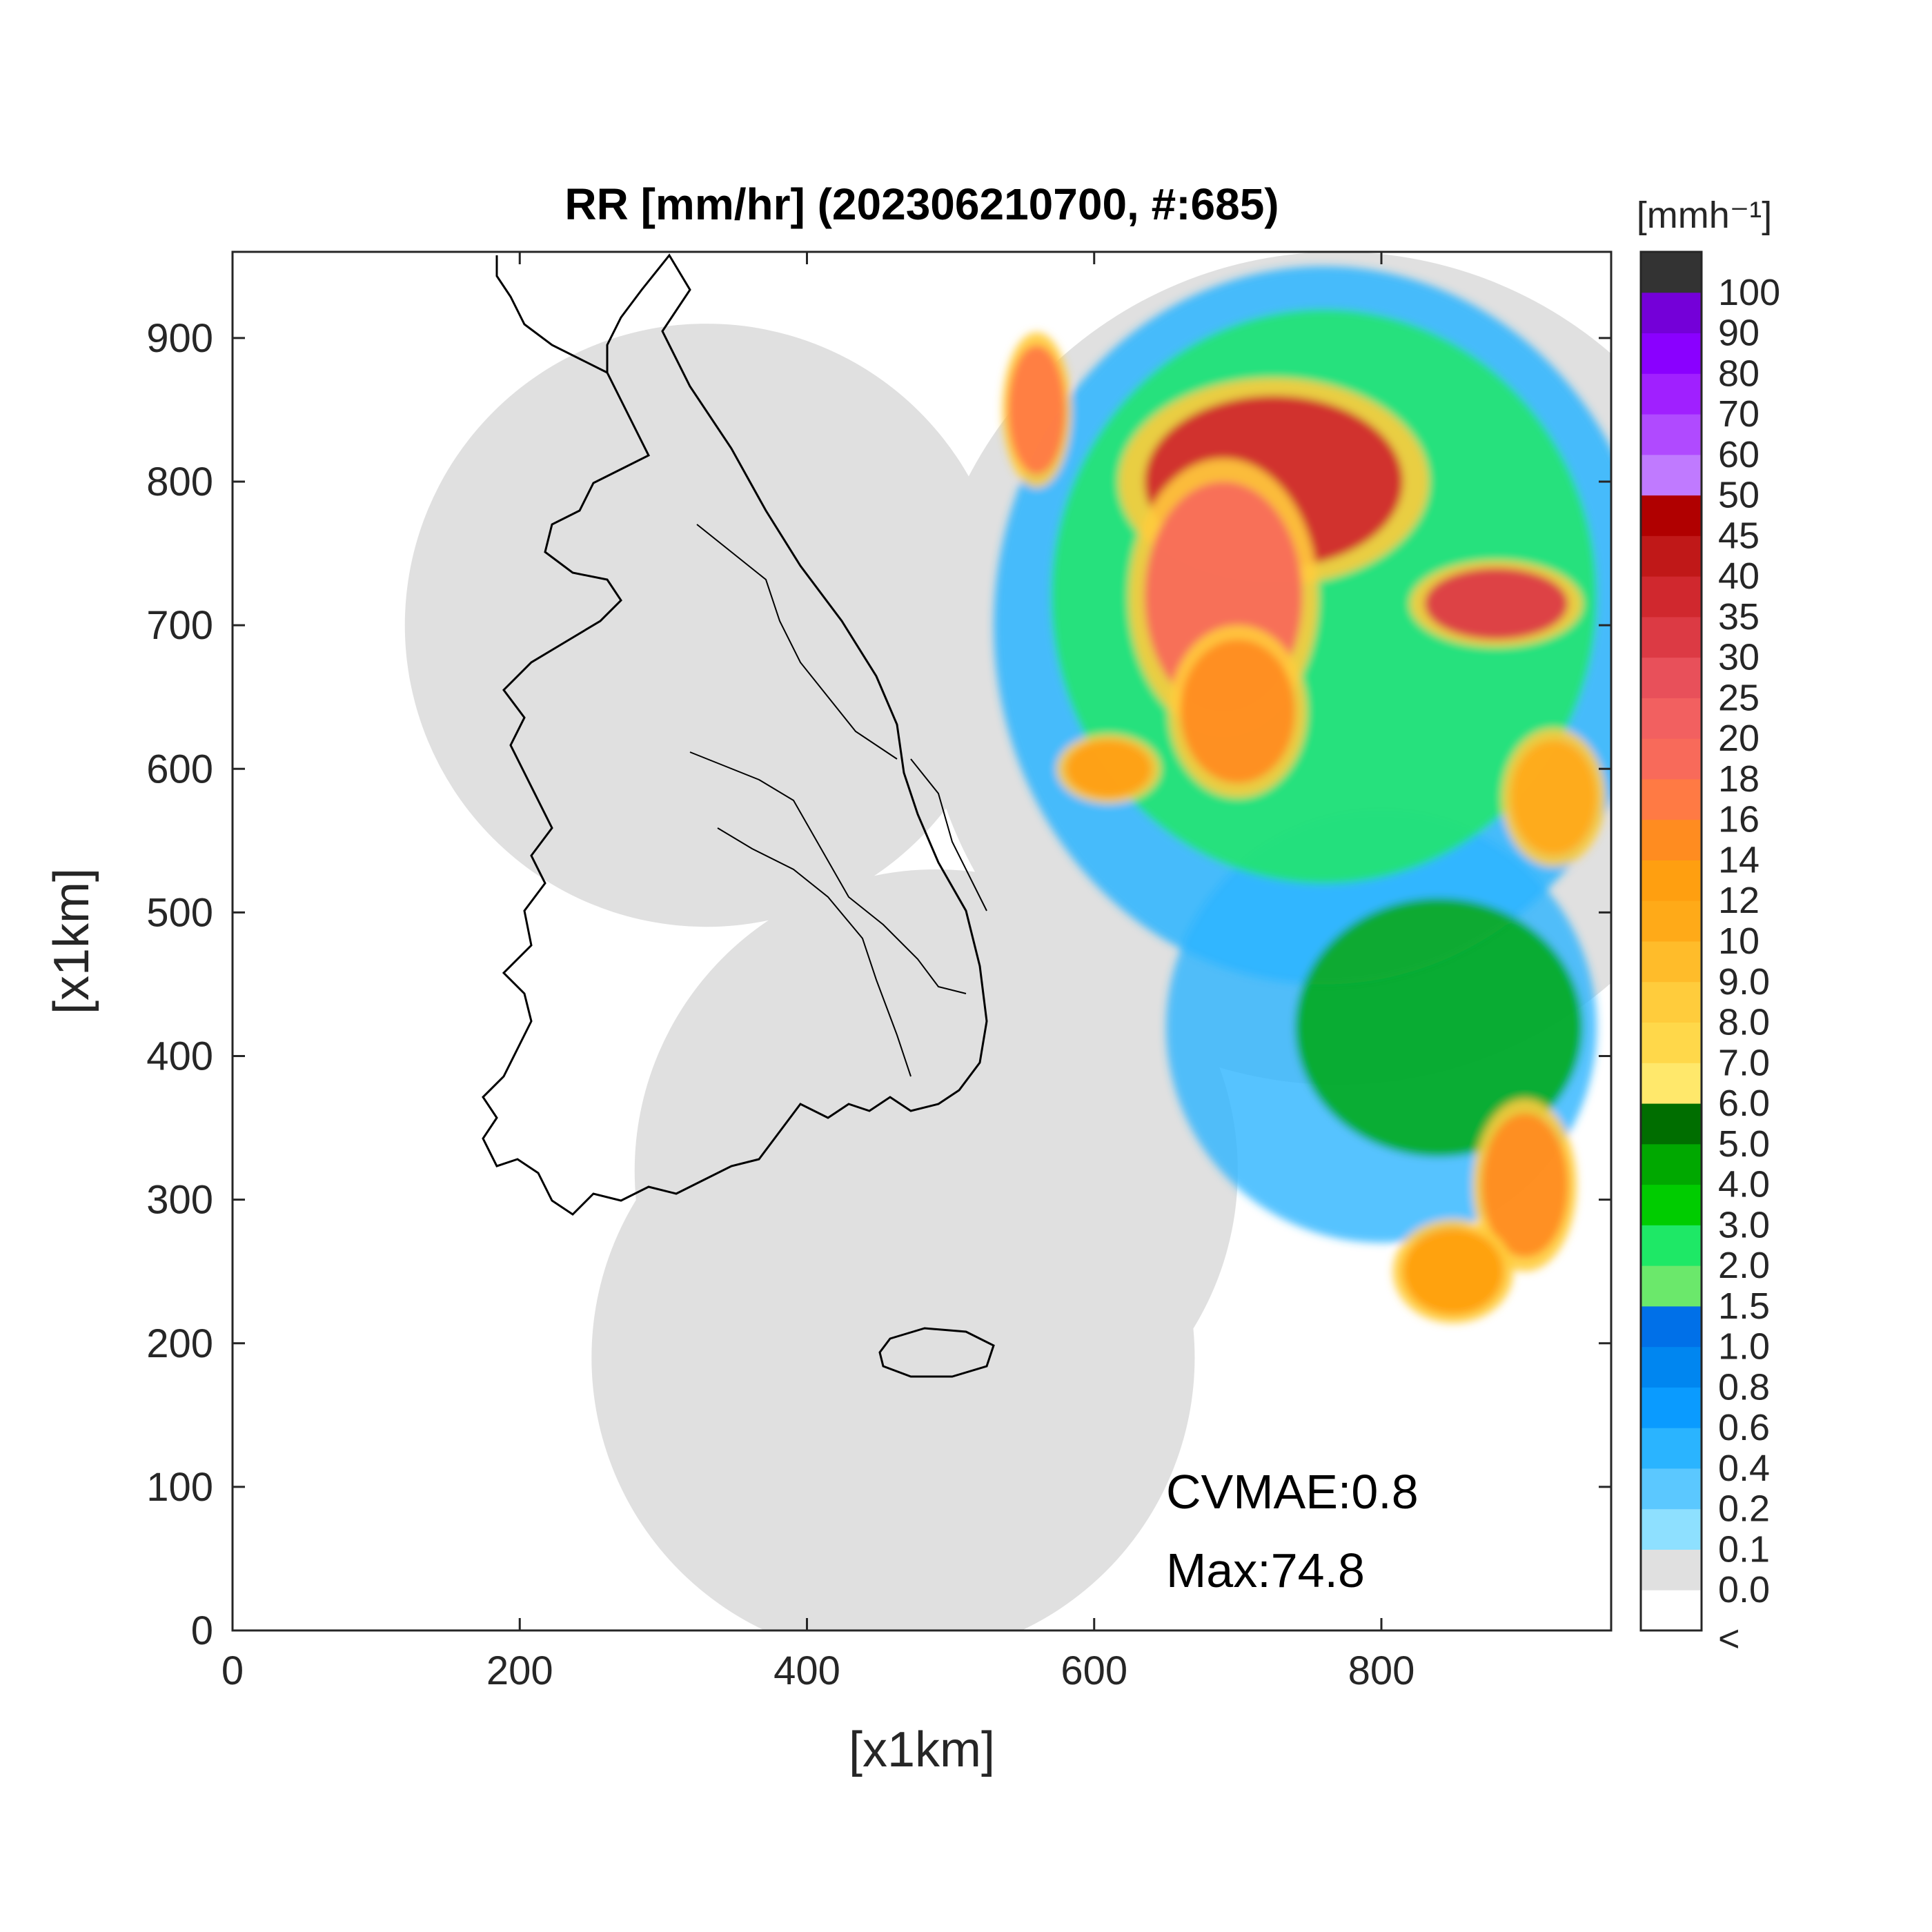 This screenshot has width=1932, height=1932. Describe the element at coordinates (1744, 1549) in the screenshot. I see `colorbar-label-2: 0.1` at that location.